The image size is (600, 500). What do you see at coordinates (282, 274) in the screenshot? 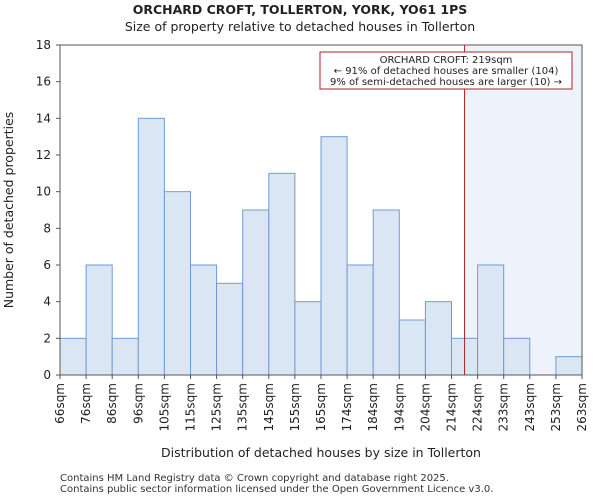
I see `bar-145sqm` at bounding box center [282, 274].